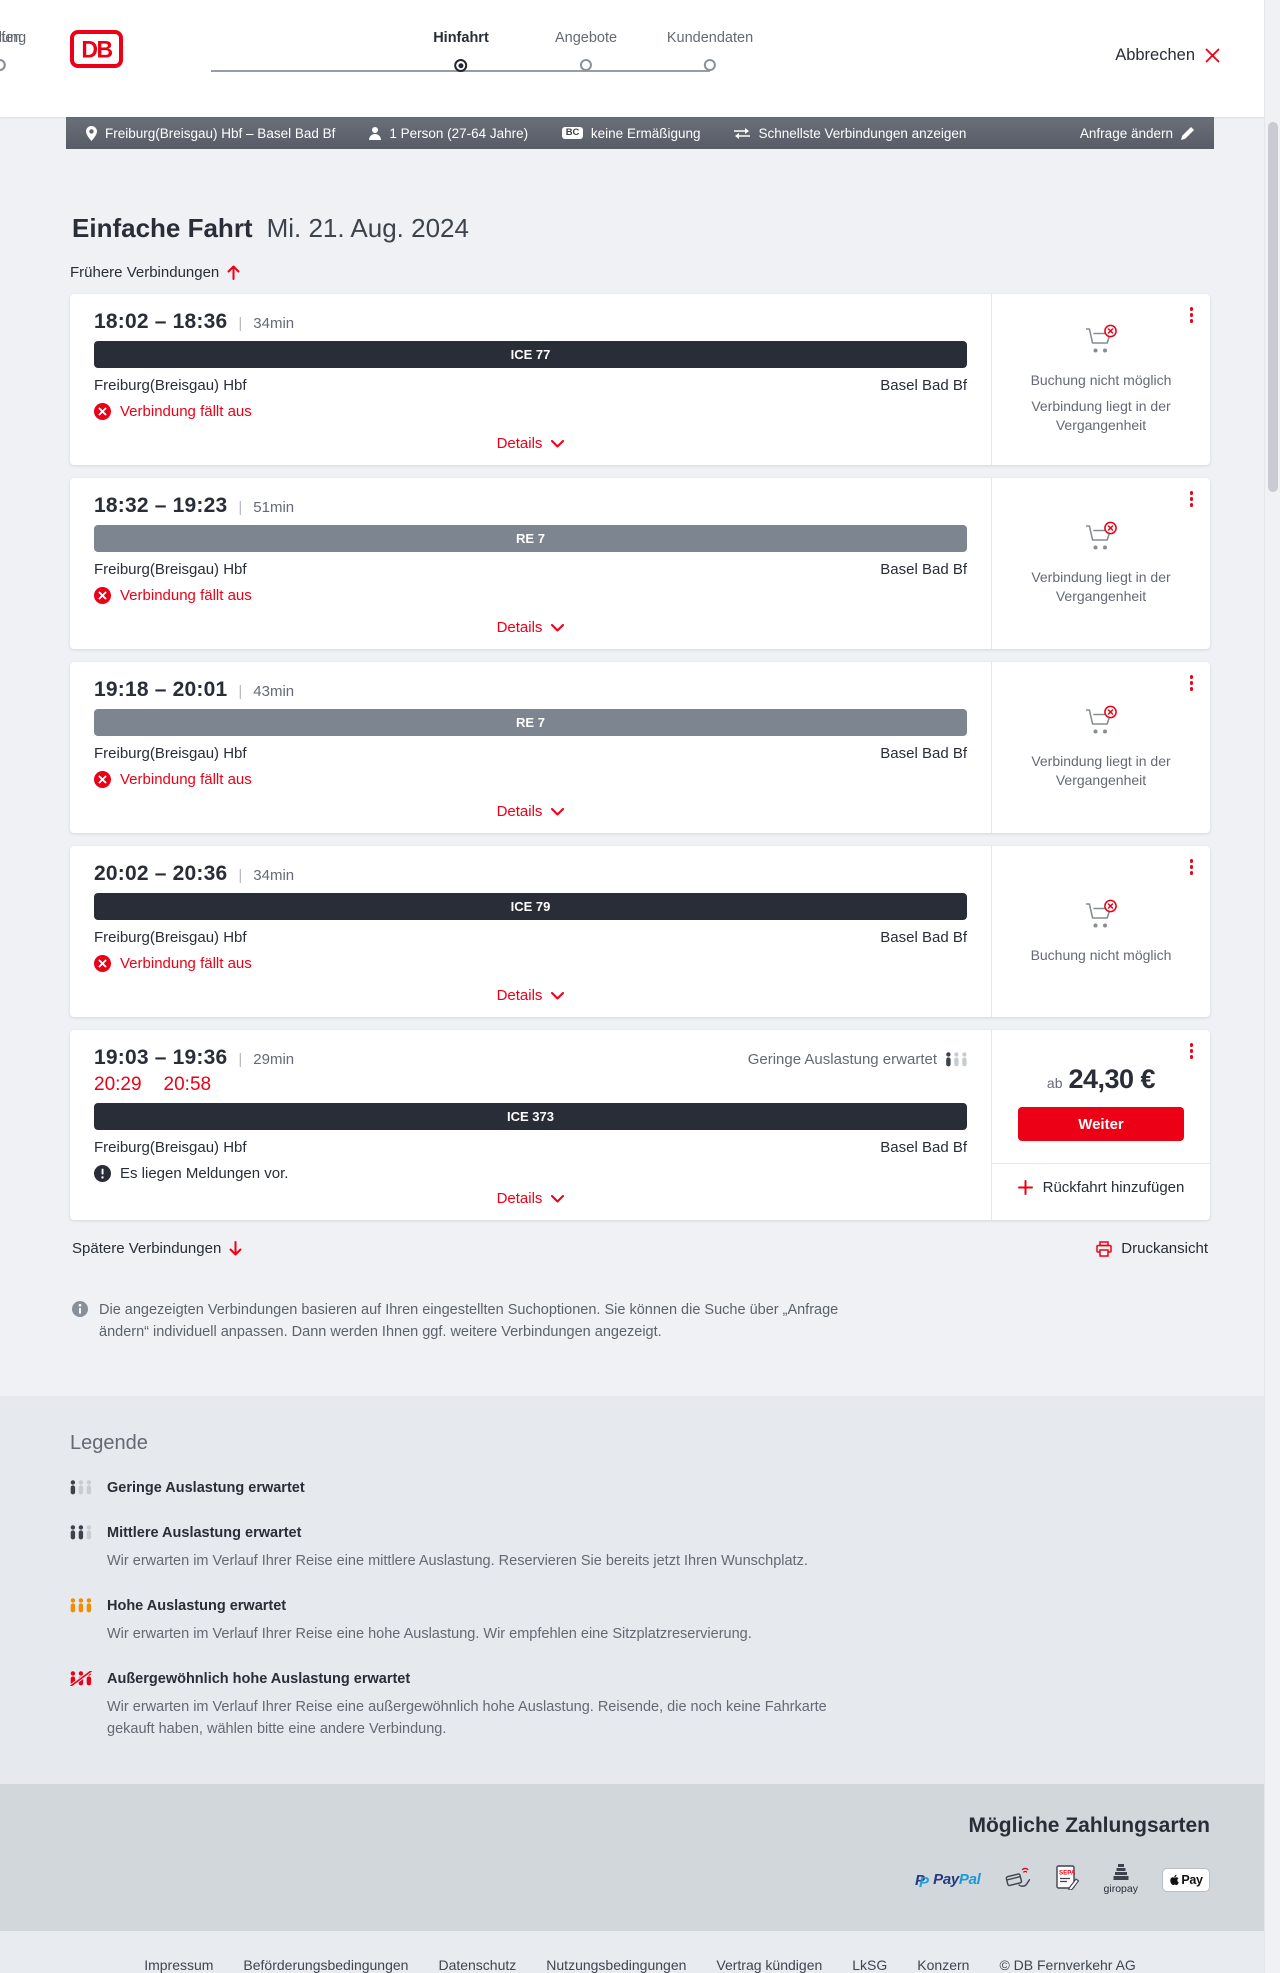 The width and height of the screenshot is (1280, 1973). What do you see at coordinates (326, 1965) in the screenshot?
I see `footer-link-befoerderungsbedingungen: Beförderungsbedingungen` at bounding box center [326, 1965].